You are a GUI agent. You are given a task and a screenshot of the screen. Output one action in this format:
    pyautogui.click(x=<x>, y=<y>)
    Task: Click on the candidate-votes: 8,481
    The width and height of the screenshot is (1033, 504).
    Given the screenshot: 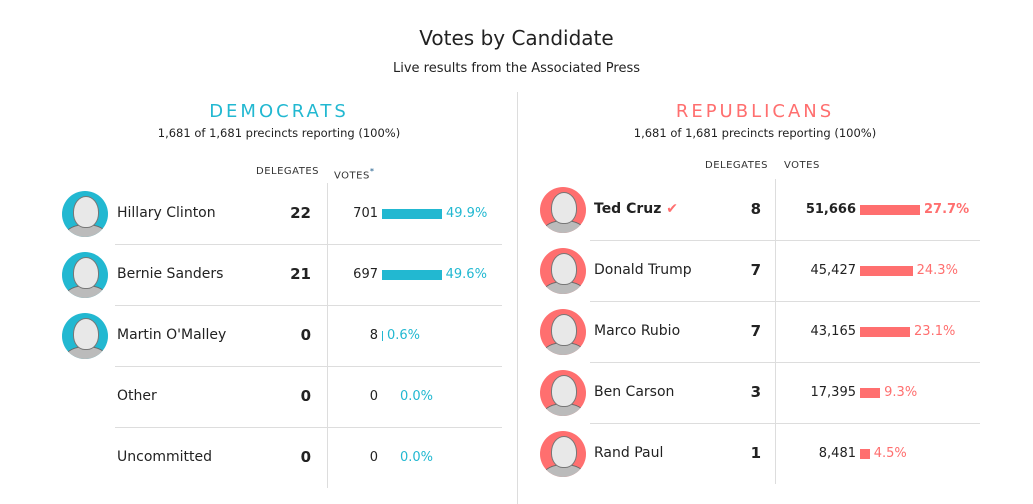 What is the action you would take?
    pyautogui.click(x=837, y=453)
    